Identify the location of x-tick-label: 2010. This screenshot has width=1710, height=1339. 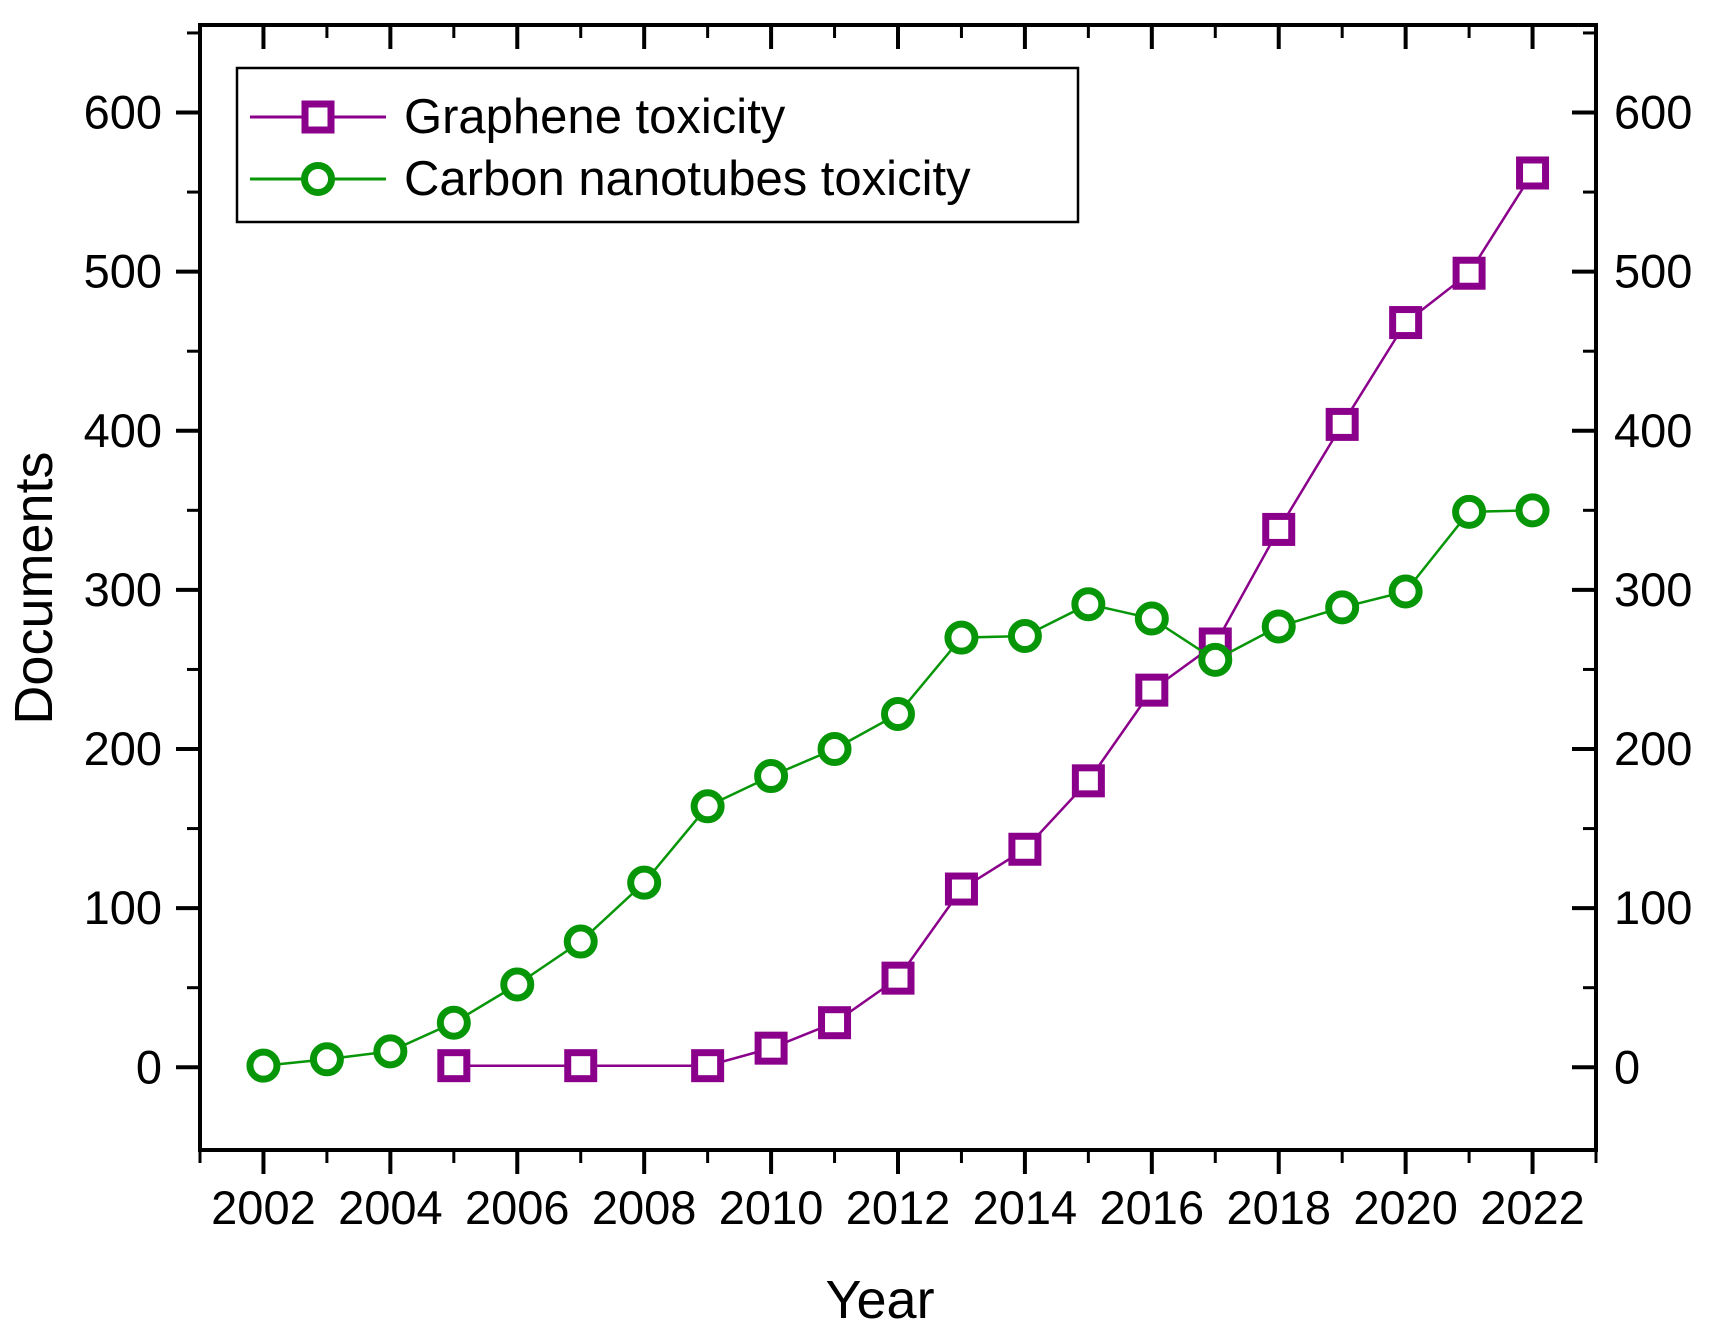
(771, 1207).